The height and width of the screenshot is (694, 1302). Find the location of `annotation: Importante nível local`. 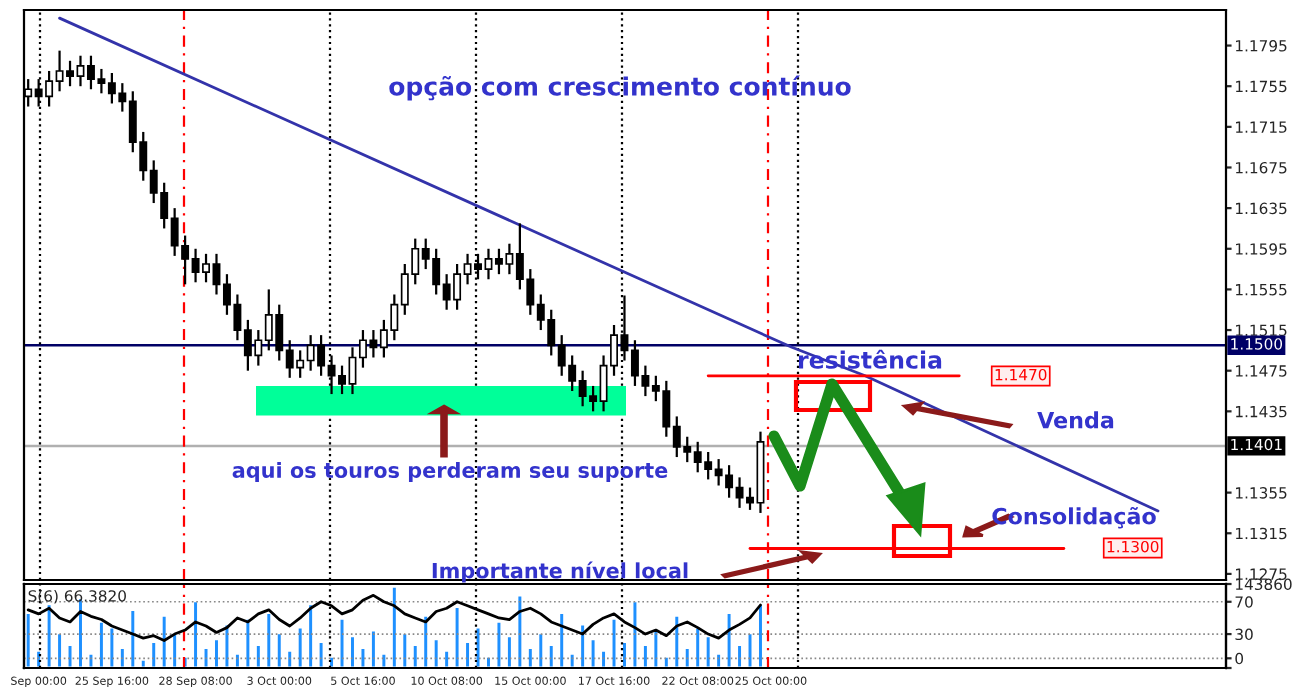

annotation: Importante nível local is located at coordinates (560, 572).